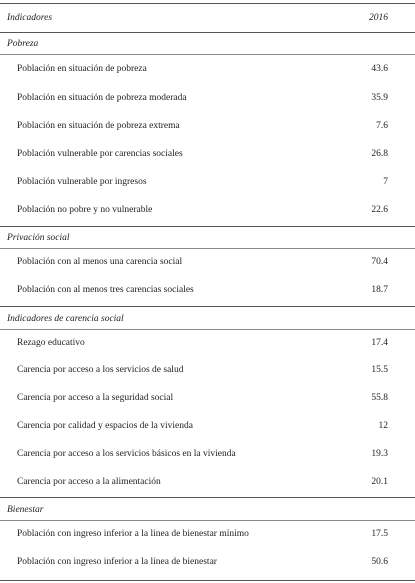 The image size is (415, 583). Describe the element at coordinates (385, 182) in the screenshot. I see `row-value: 7` at that location.